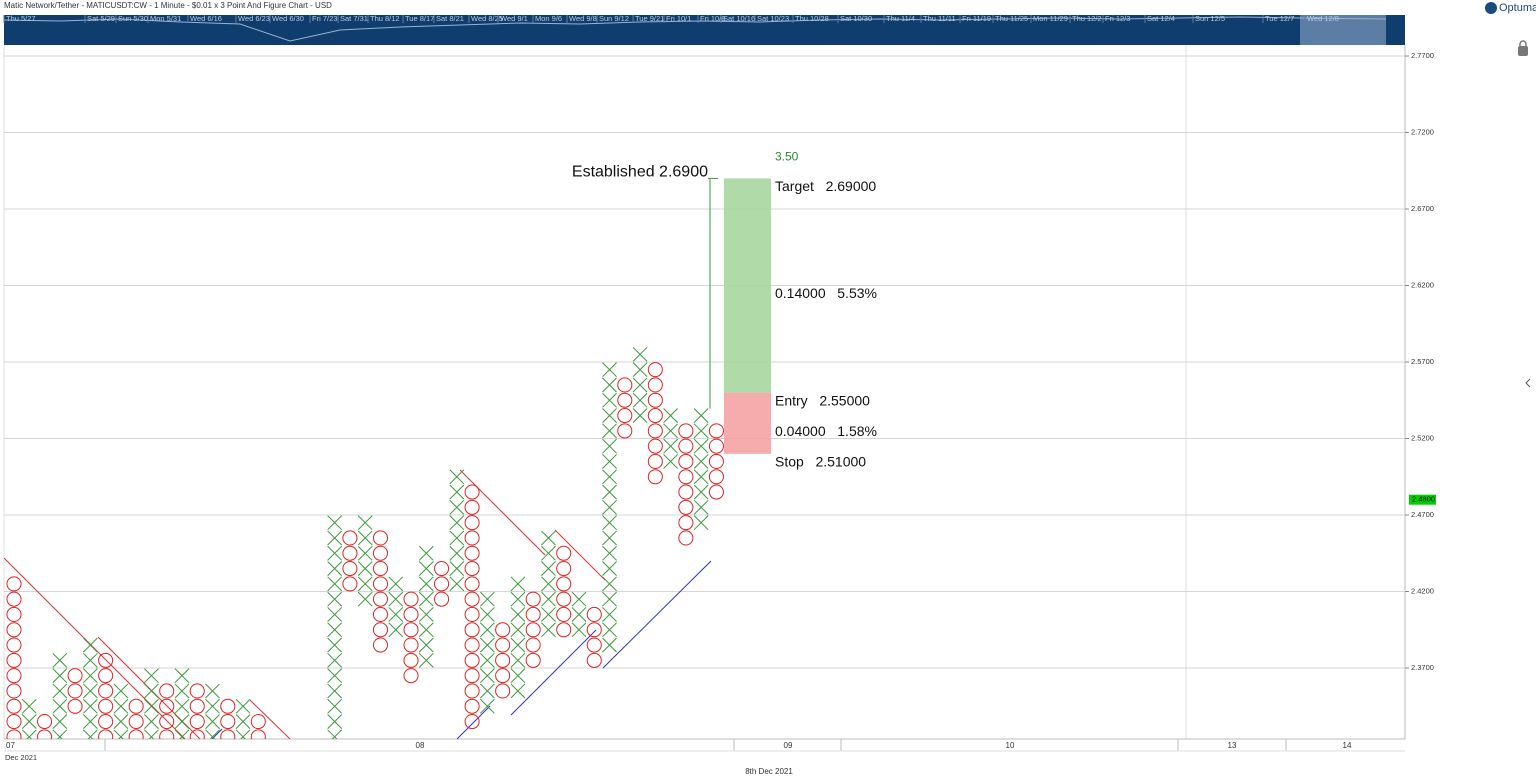  What do you see at coordinates (976, 18) in the screenshot?
I see `navigator-label: Fri 11/19` at bounding box center [976, 18].